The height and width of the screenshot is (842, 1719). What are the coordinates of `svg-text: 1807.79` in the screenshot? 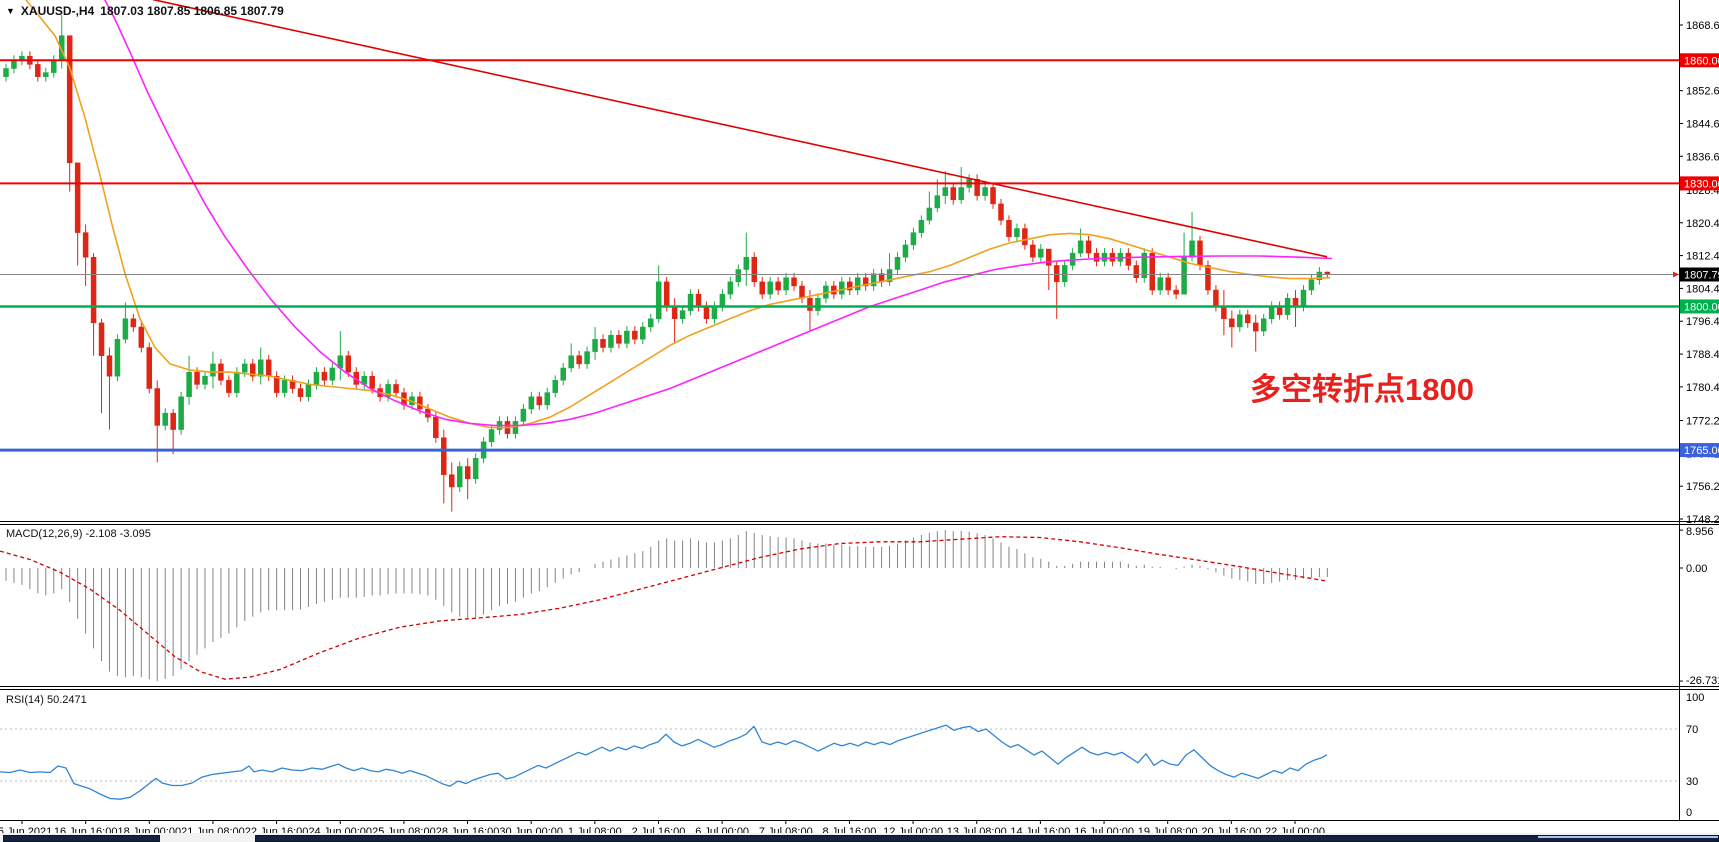 It's located at (1701, 276).